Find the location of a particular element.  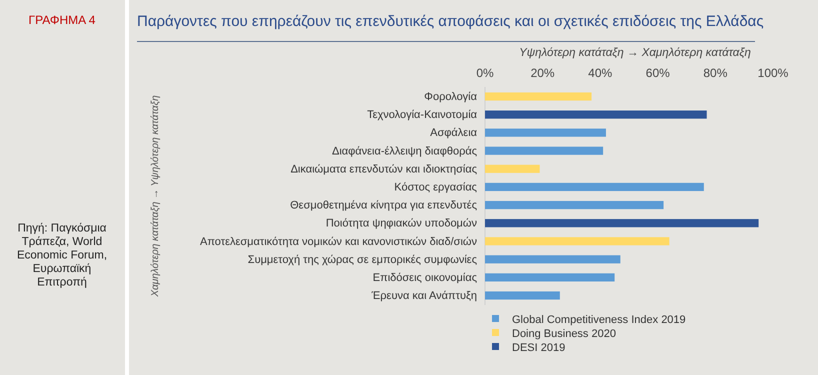

y-tick-label: Φορολογία is located at coordinates (451, 97).